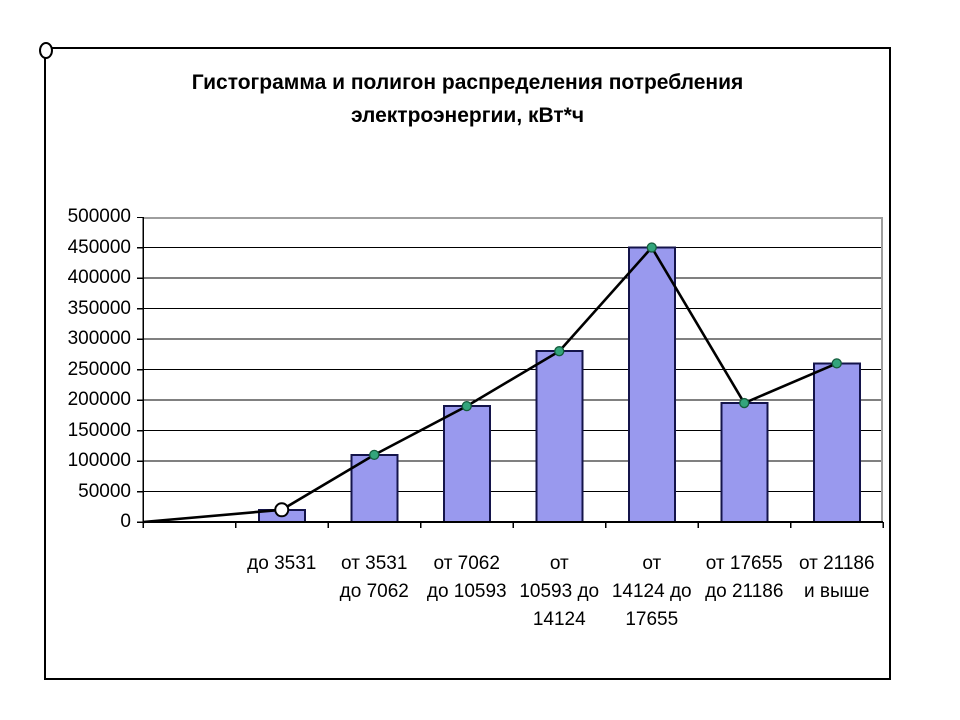  I want to click on x-axis-category-label-line: 14124 до, so click(651, 591).